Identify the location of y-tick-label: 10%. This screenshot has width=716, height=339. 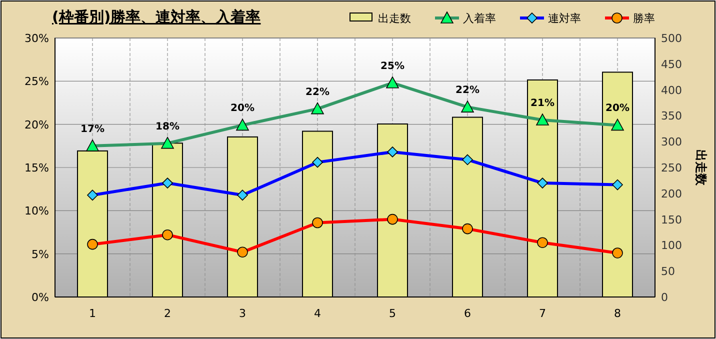
(36, 211).